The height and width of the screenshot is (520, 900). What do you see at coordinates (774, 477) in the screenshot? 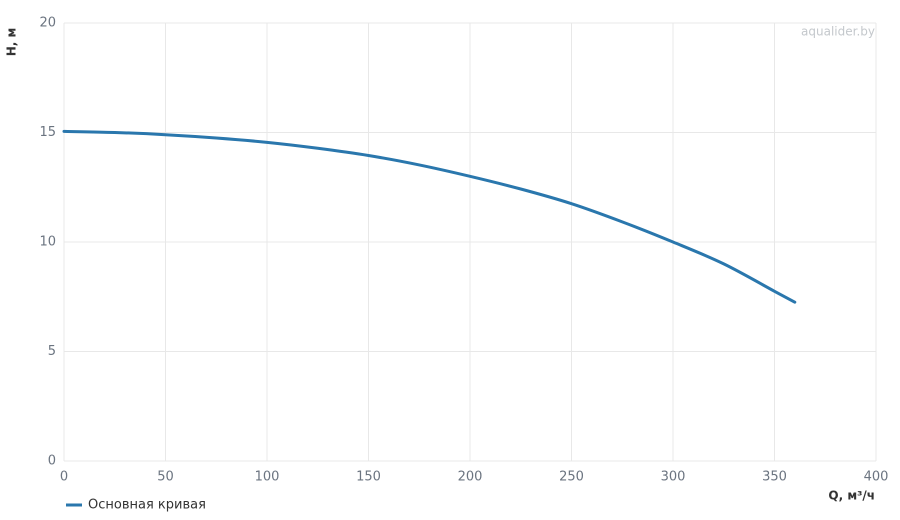
I see `x-tick-label: 350` at bounding box center [774, 477].